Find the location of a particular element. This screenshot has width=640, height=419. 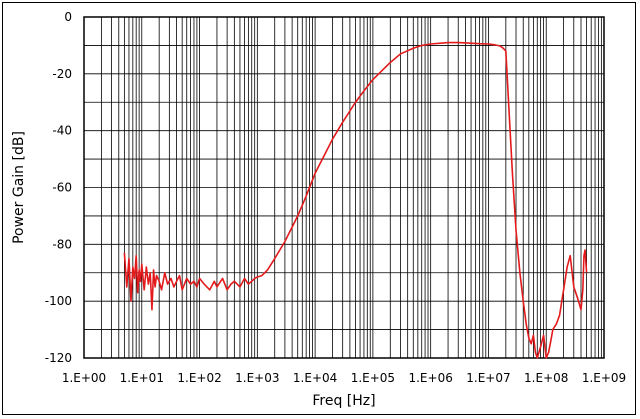

y-tick-label: -40 is located at coordinates (62, 131).